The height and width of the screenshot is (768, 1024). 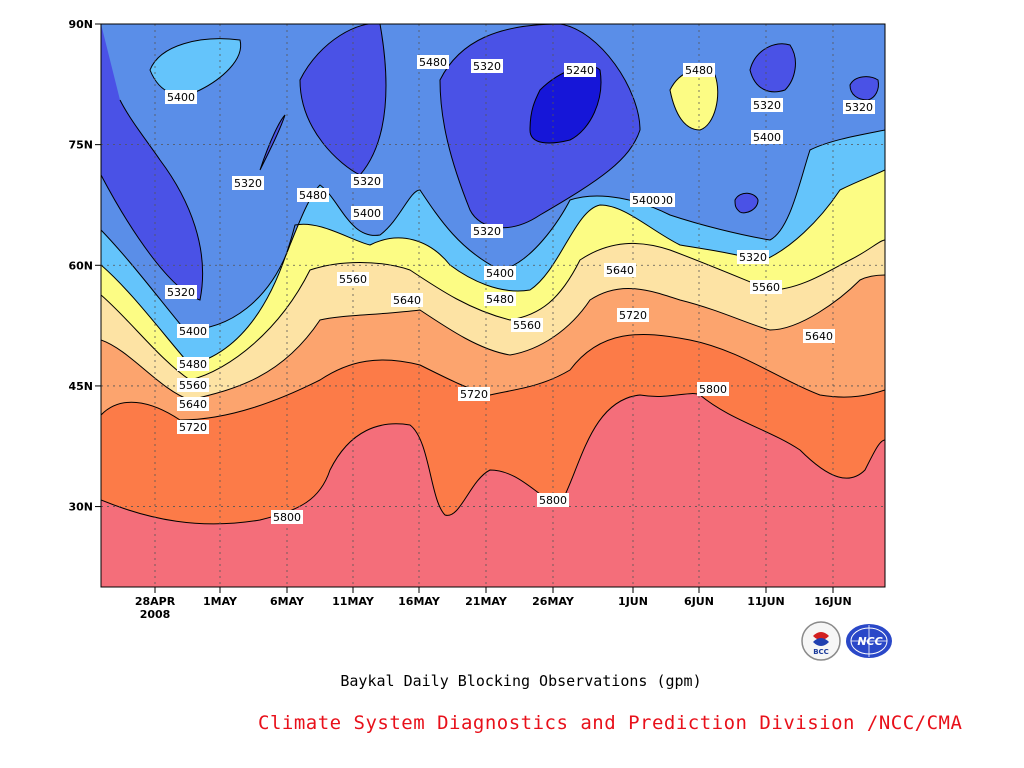 I want to click on y-tick-label: 75N, so click(x=80, y=145).